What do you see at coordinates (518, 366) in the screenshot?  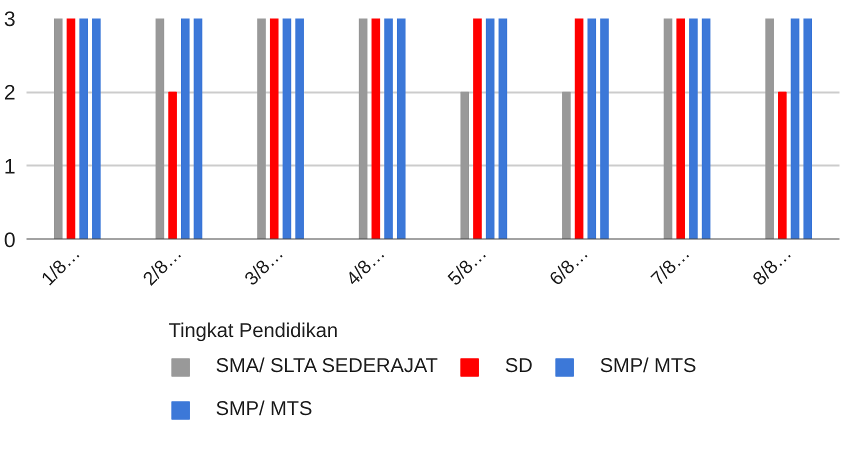 I see `legend-label: SD` at bounding box center [518, 366].